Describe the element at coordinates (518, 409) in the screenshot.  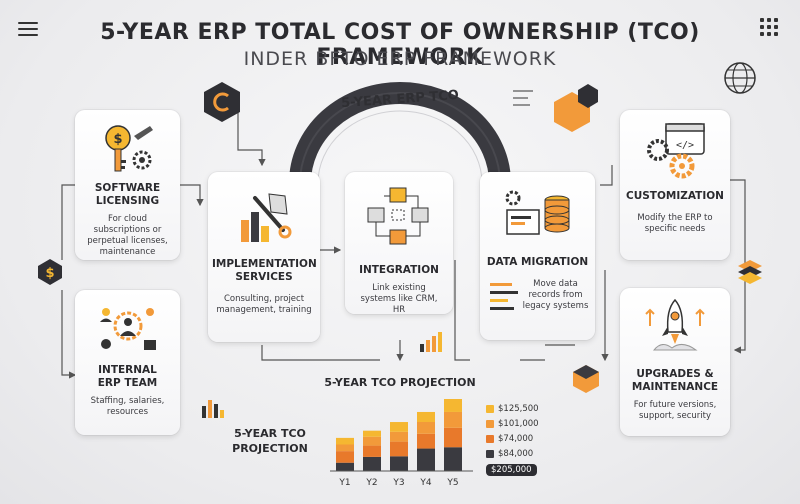
I see `legend-label: $125,500` at that location.